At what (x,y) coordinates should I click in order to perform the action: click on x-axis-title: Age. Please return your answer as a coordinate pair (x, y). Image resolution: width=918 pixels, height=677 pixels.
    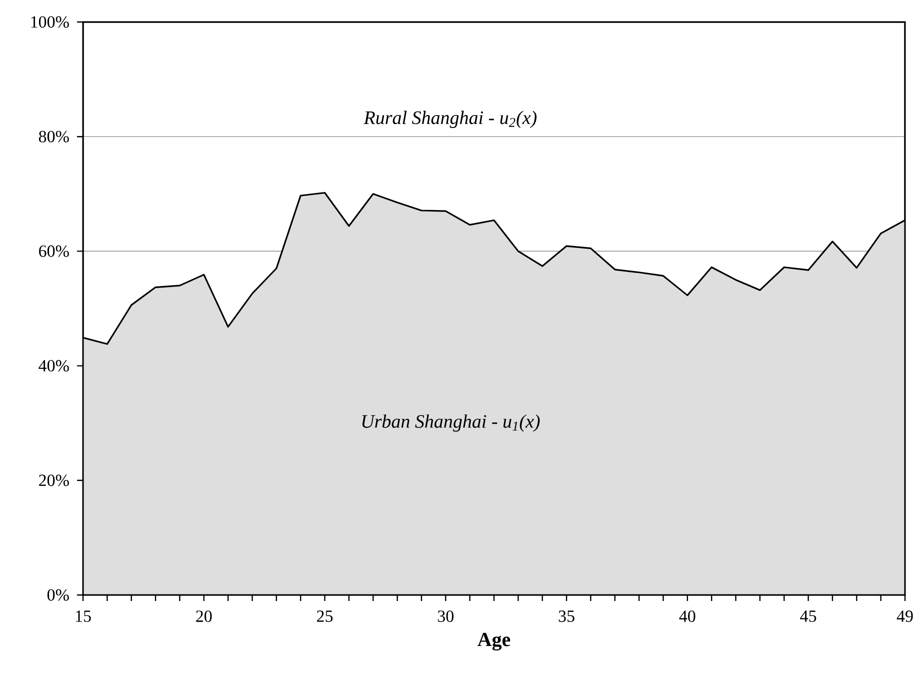
    Looking at the image, I should click on (494, 641).